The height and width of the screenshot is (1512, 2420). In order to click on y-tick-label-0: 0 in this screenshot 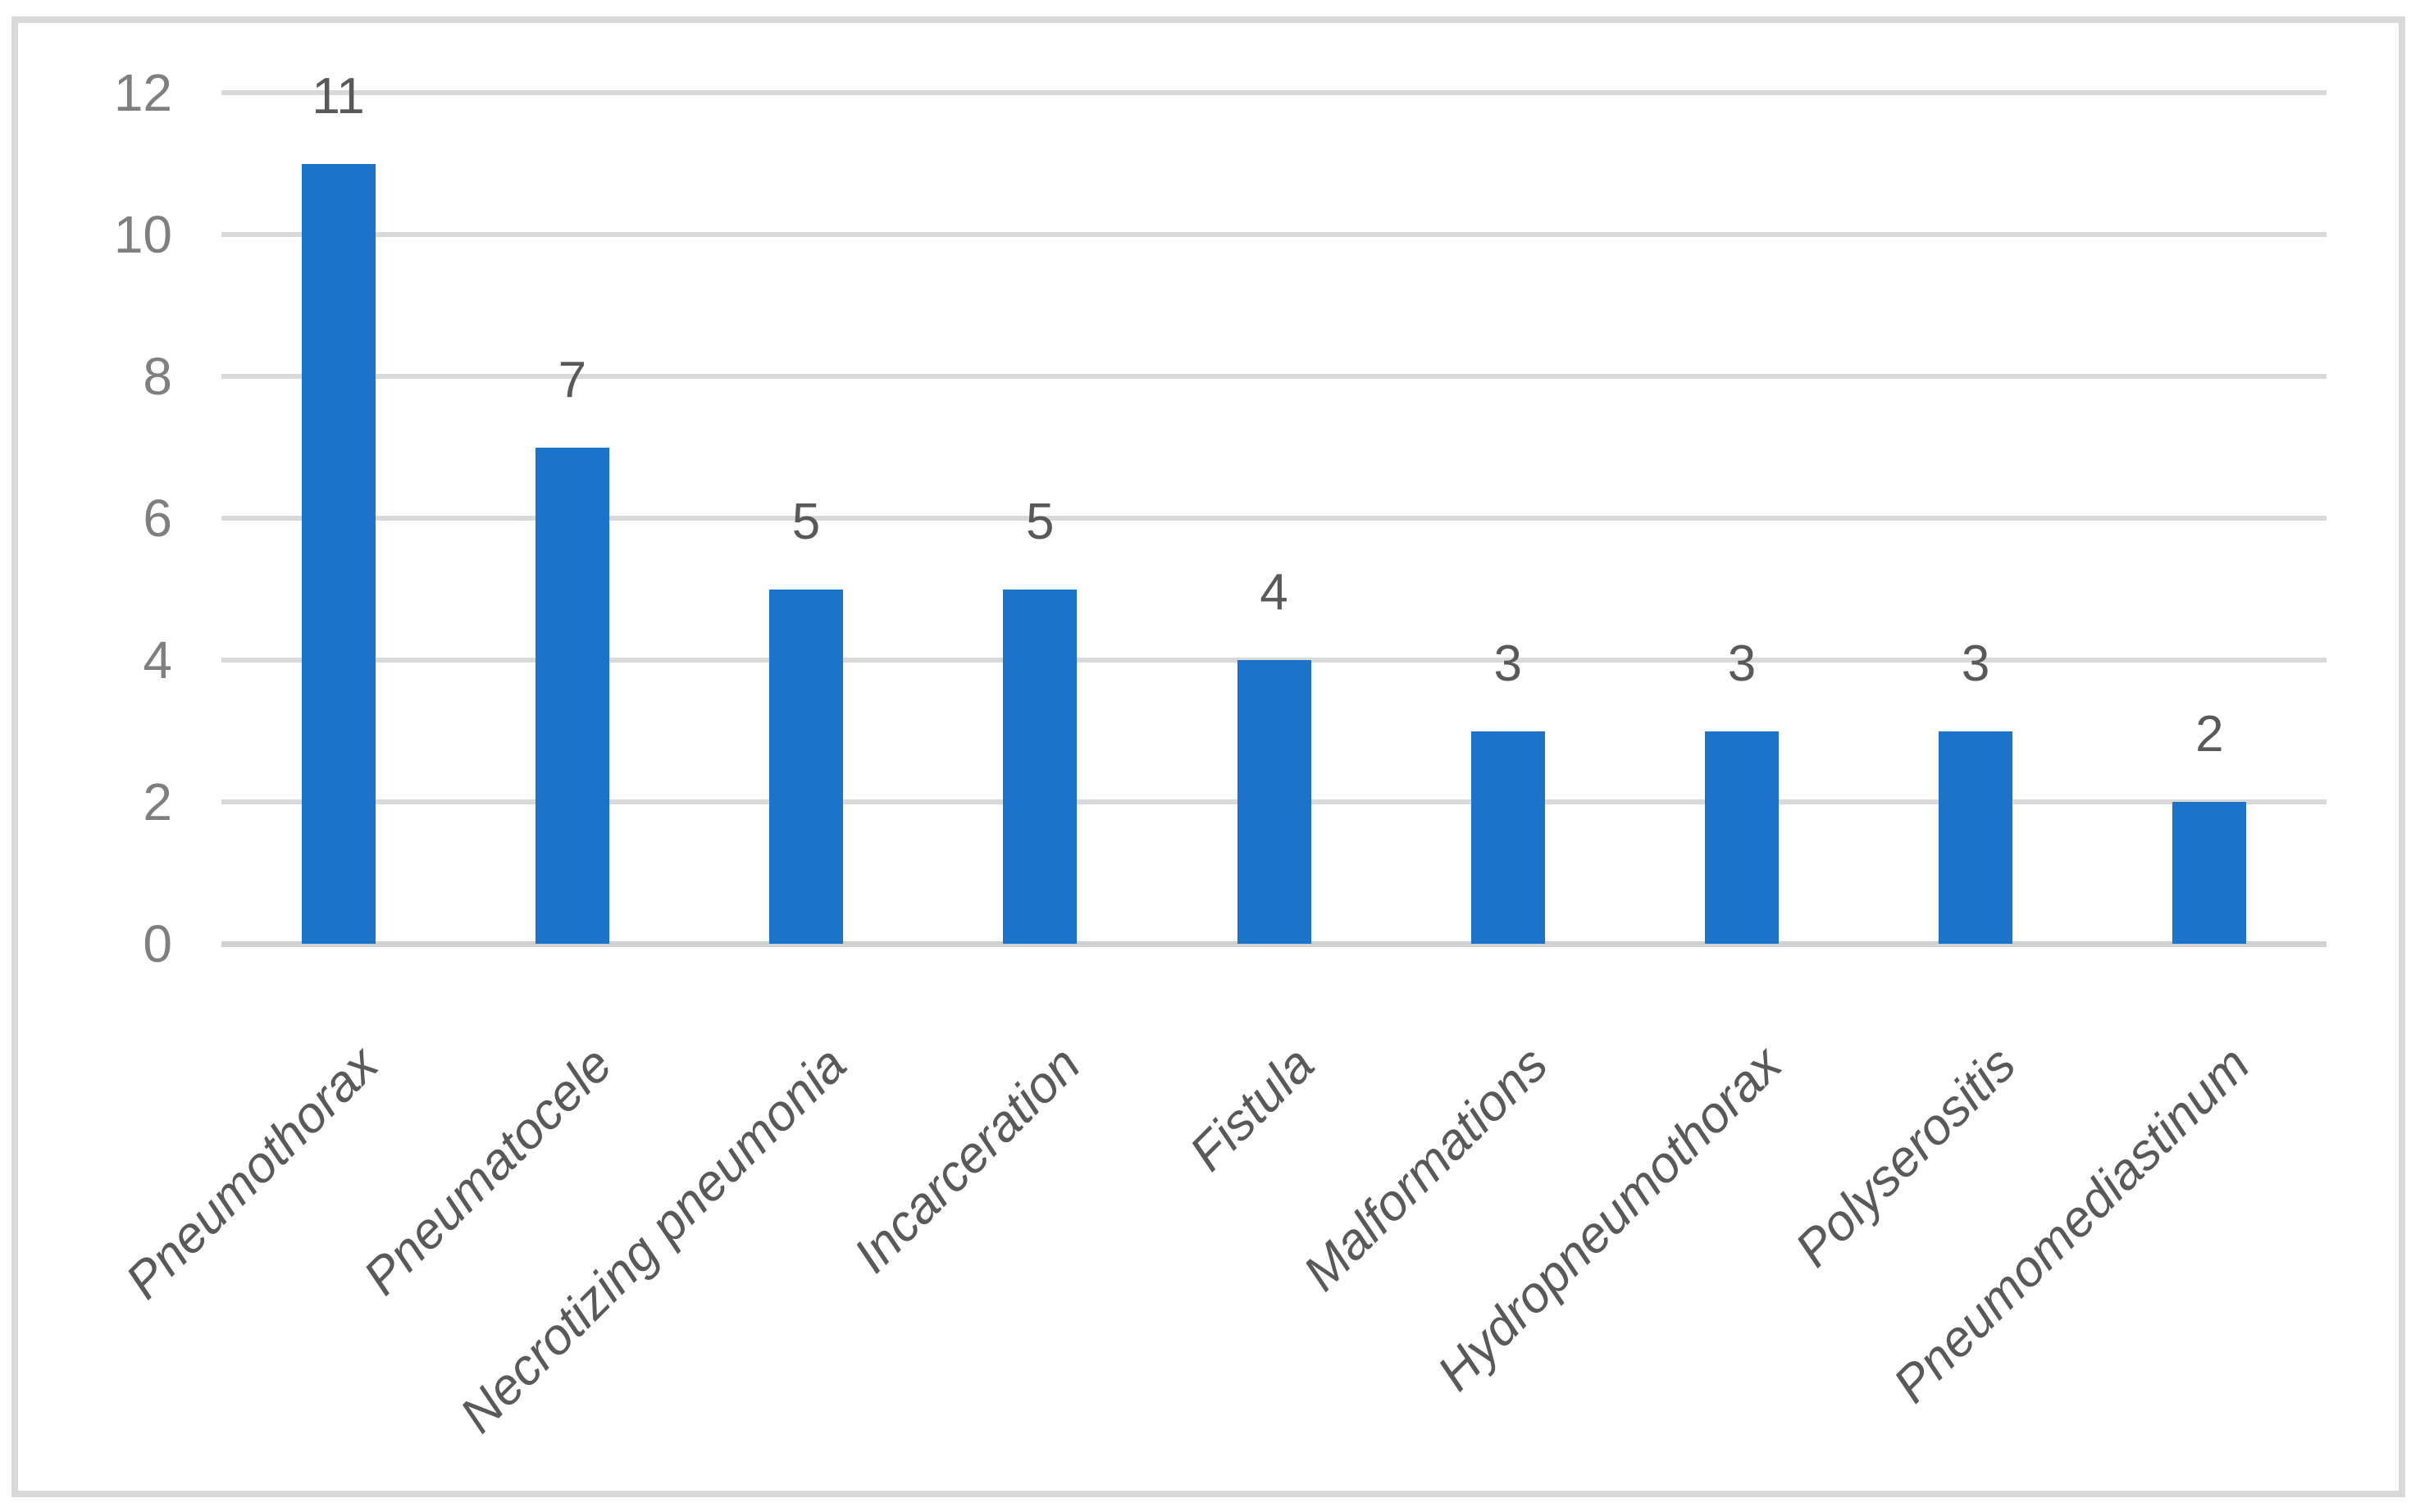, I will do `click(157, 943)`.